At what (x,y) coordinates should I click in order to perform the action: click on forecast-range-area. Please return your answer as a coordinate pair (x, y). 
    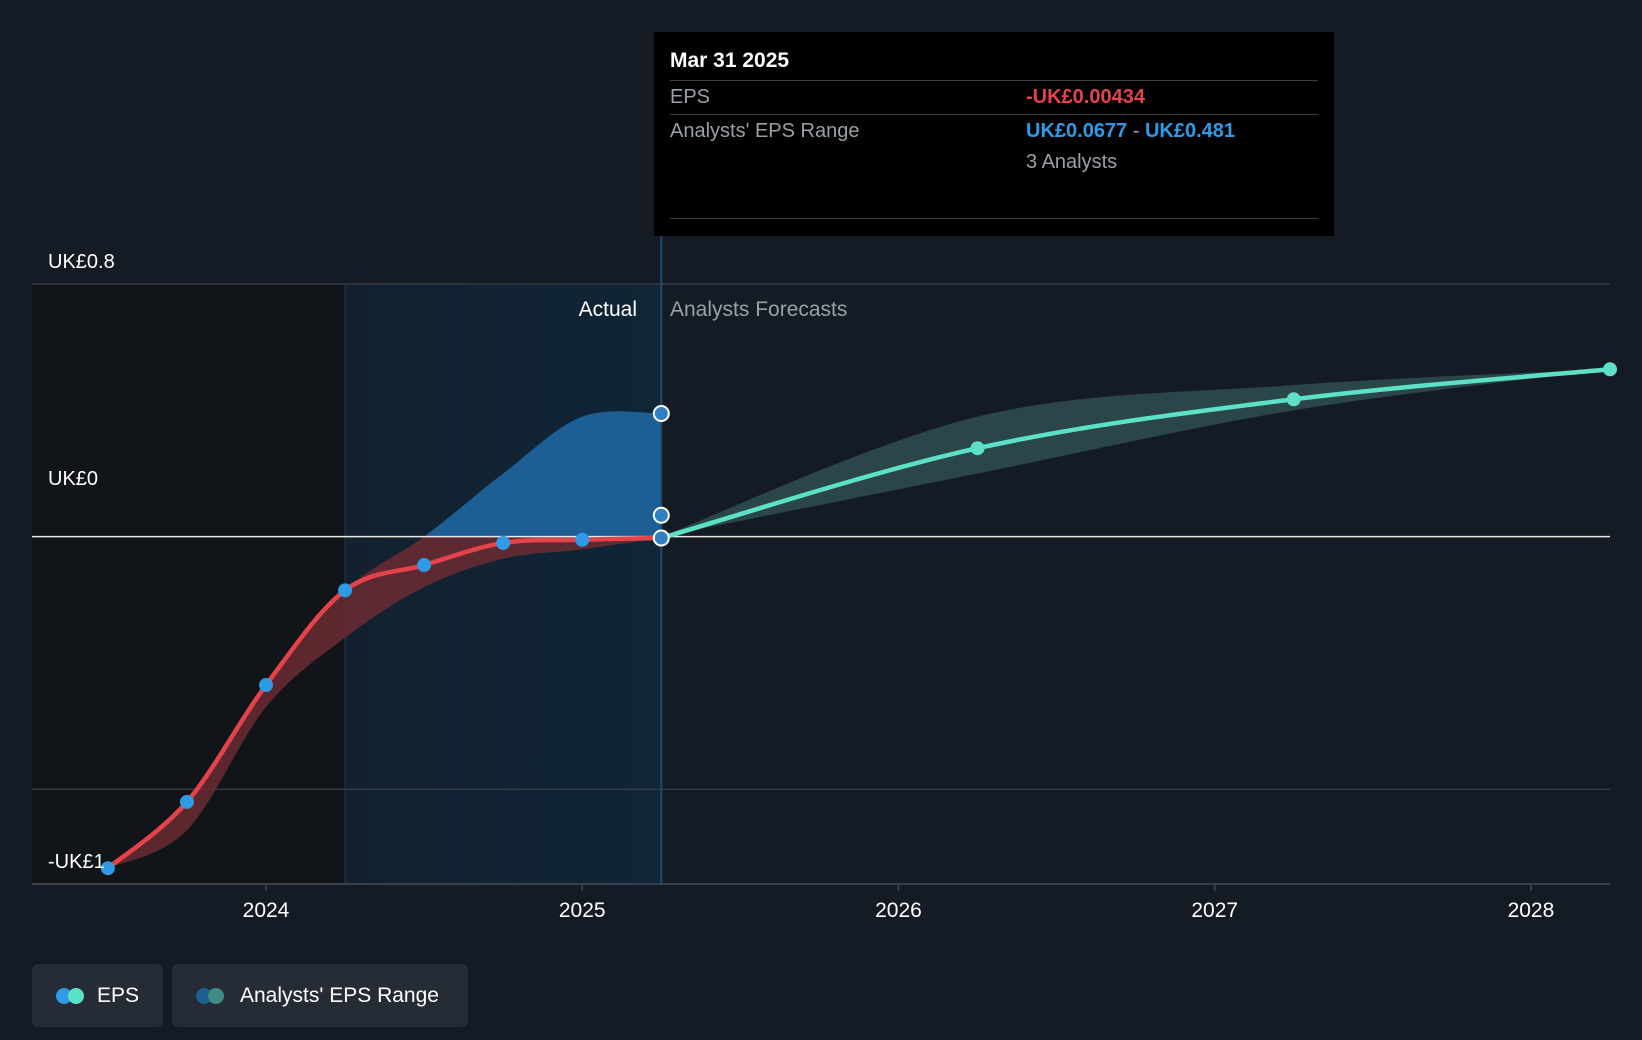
    Looking at the image, I should click on (1135, 453).